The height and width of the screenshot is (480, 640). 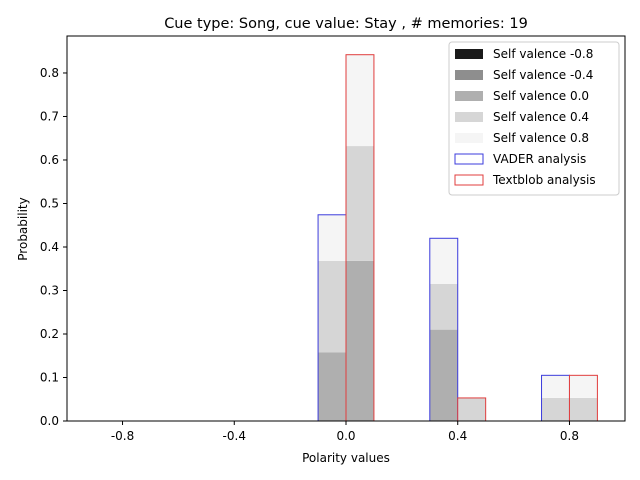 I want to click on legend-label: Self valence -0.8, so click(x=543, y=54).